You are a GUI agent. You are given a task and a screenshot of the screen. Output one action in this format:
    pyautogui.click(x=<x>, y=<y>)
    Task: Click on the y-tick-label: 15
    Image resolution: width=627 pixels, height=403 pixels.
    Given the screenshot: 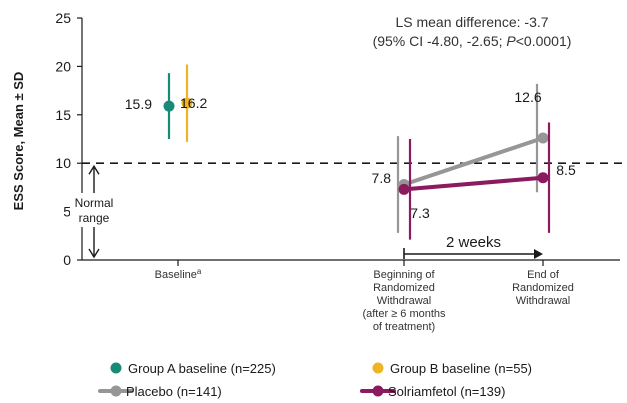 What is the action you would take?
    pyautogui.click(x=63, y=115)
    